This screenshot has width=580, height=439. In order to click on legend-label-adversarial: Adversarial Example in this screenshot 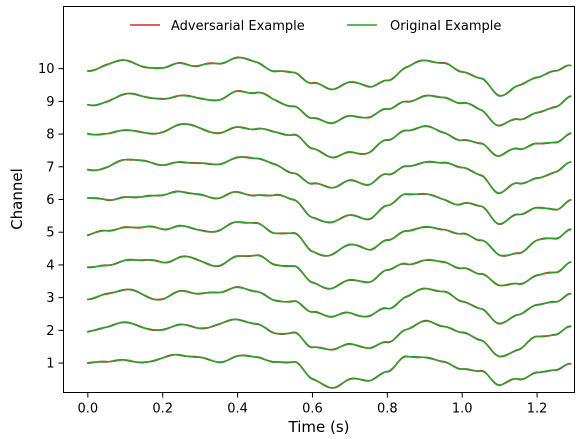, I will do `click(238, 26)`.